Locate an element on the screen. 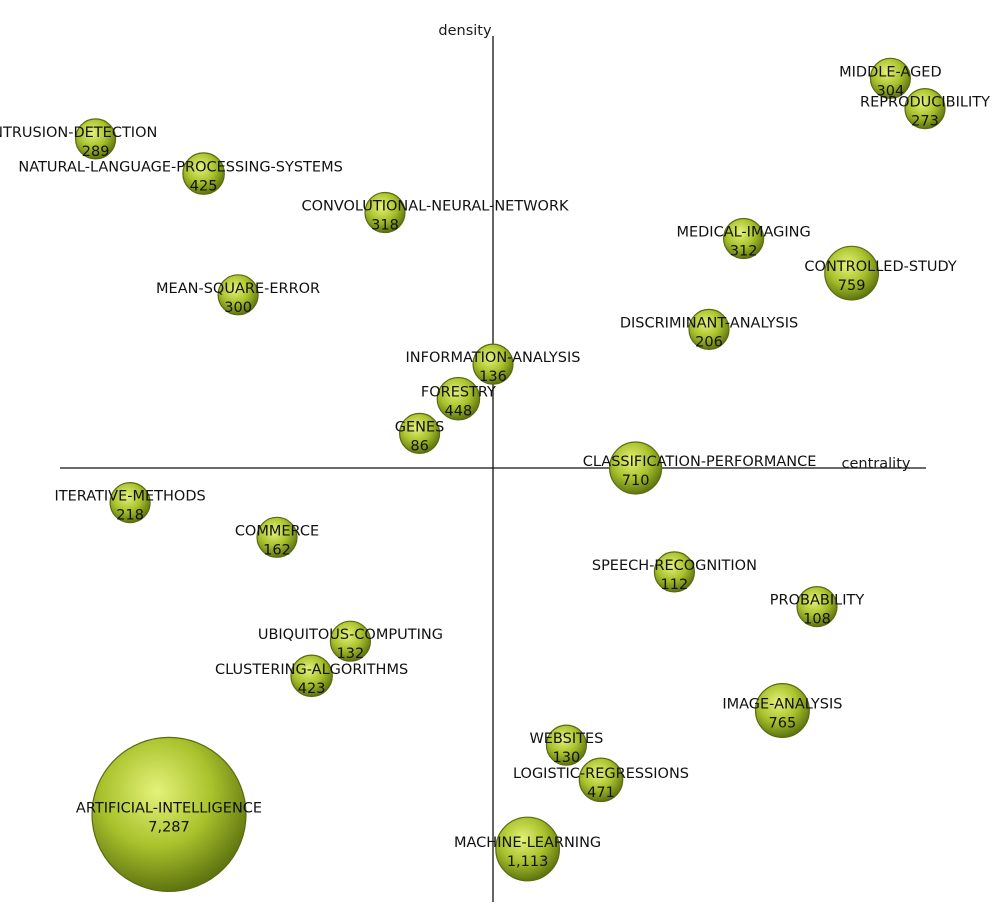  theme-name-label: MIDDLE-AGED is located at coordinates (890, 72).